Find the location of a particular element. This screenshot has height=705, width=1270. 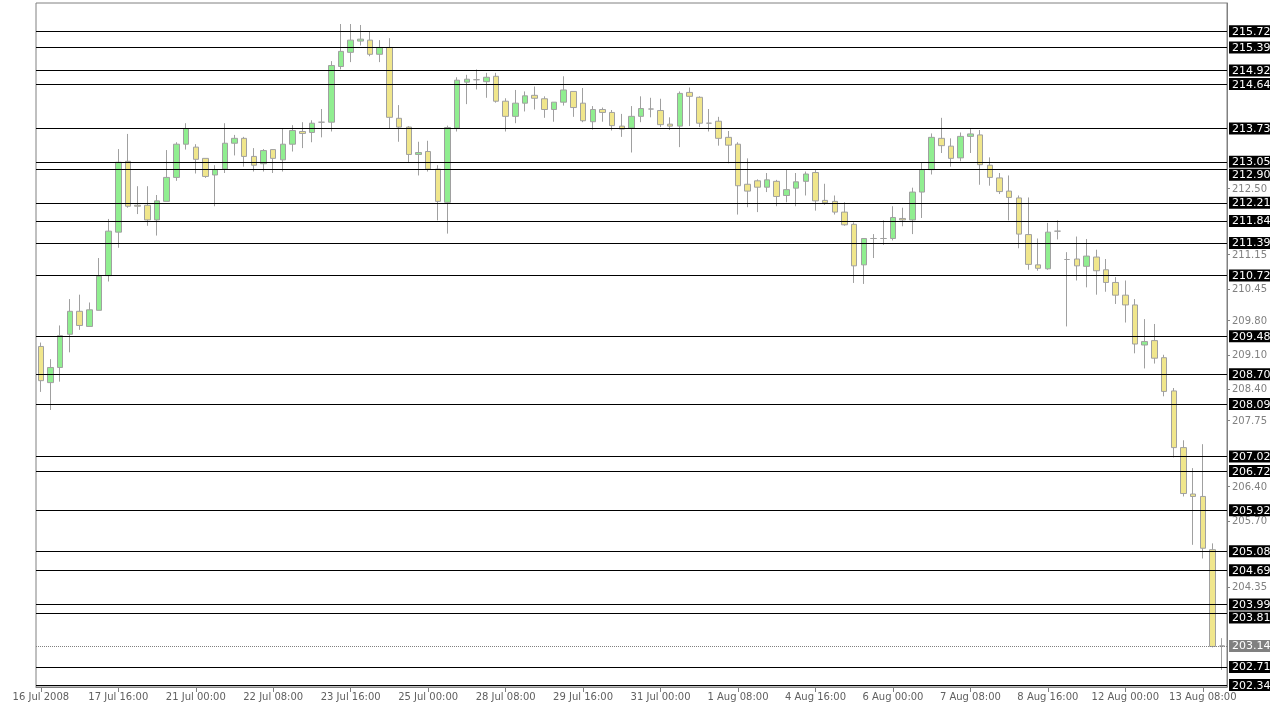

y-tick-label: 205.70 is located at coordinates (1250, 521).